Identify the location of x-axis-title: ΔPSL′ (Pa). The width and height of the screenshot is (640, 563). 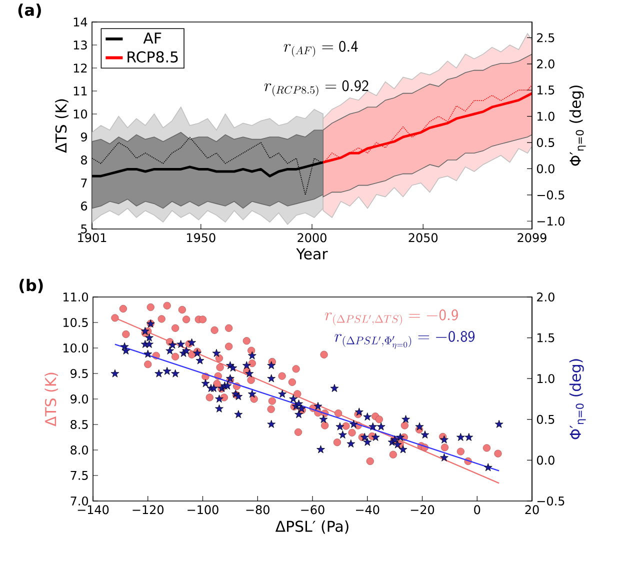
(311, 527).